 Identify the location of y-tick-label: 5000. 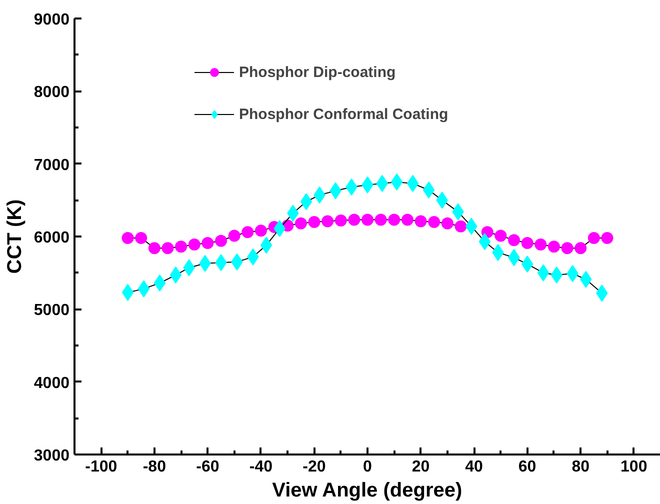
(52, 311).